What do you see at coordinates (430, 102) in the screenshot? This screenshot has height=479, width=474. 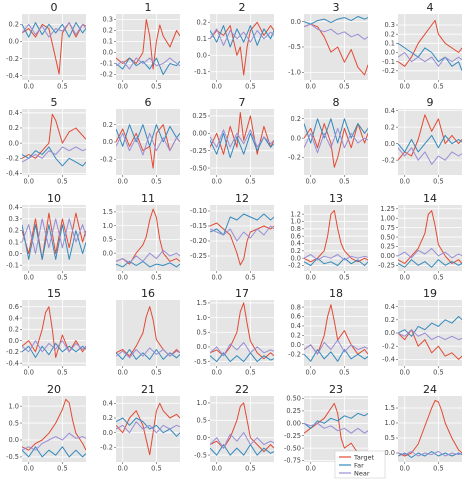 I see `panel-title: 9` at bounding box center [430, 102].